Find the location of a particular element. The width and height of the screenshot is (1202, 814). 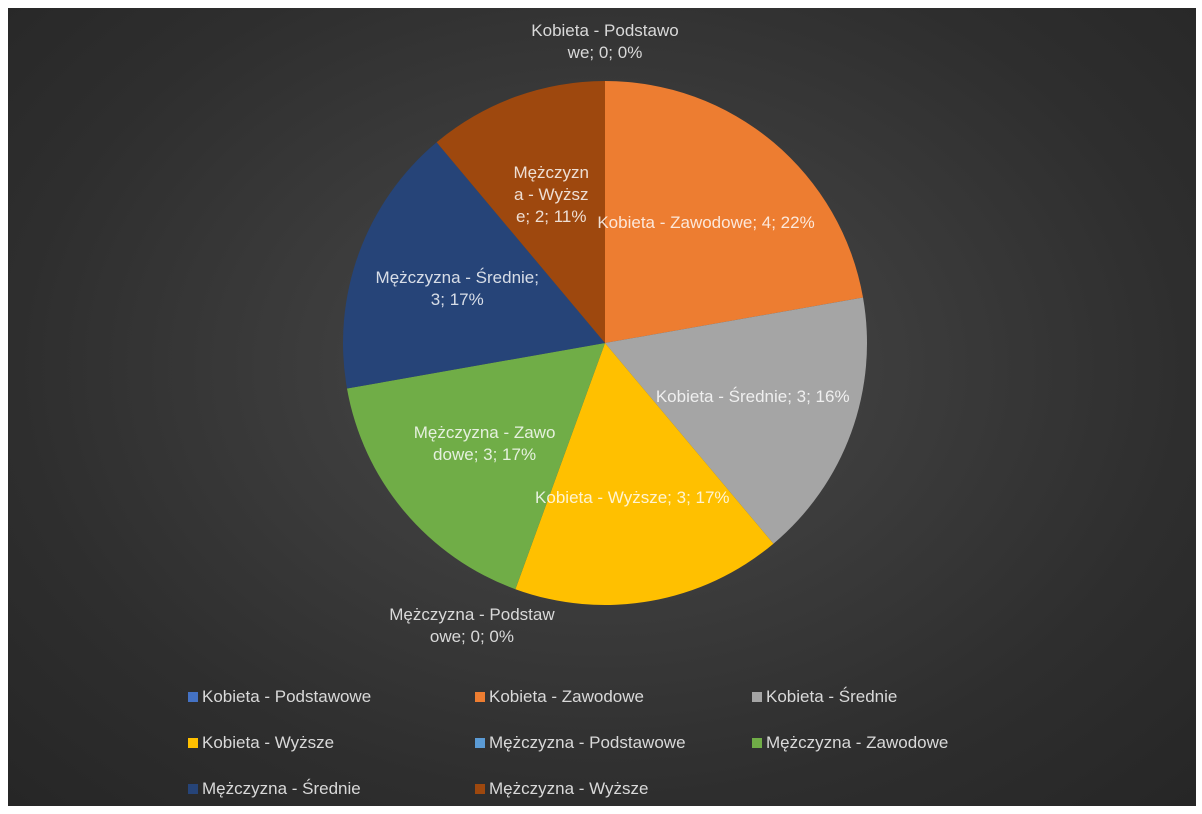

legend-item: Kobieta - Podstawowe is located at coordinates (279, 697).